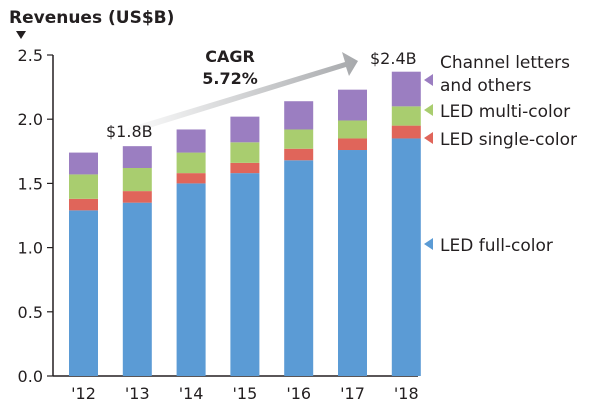 This screenshot has height=414, width=600. I want to click on y-tick-label: 2.5, so click(30, 55).